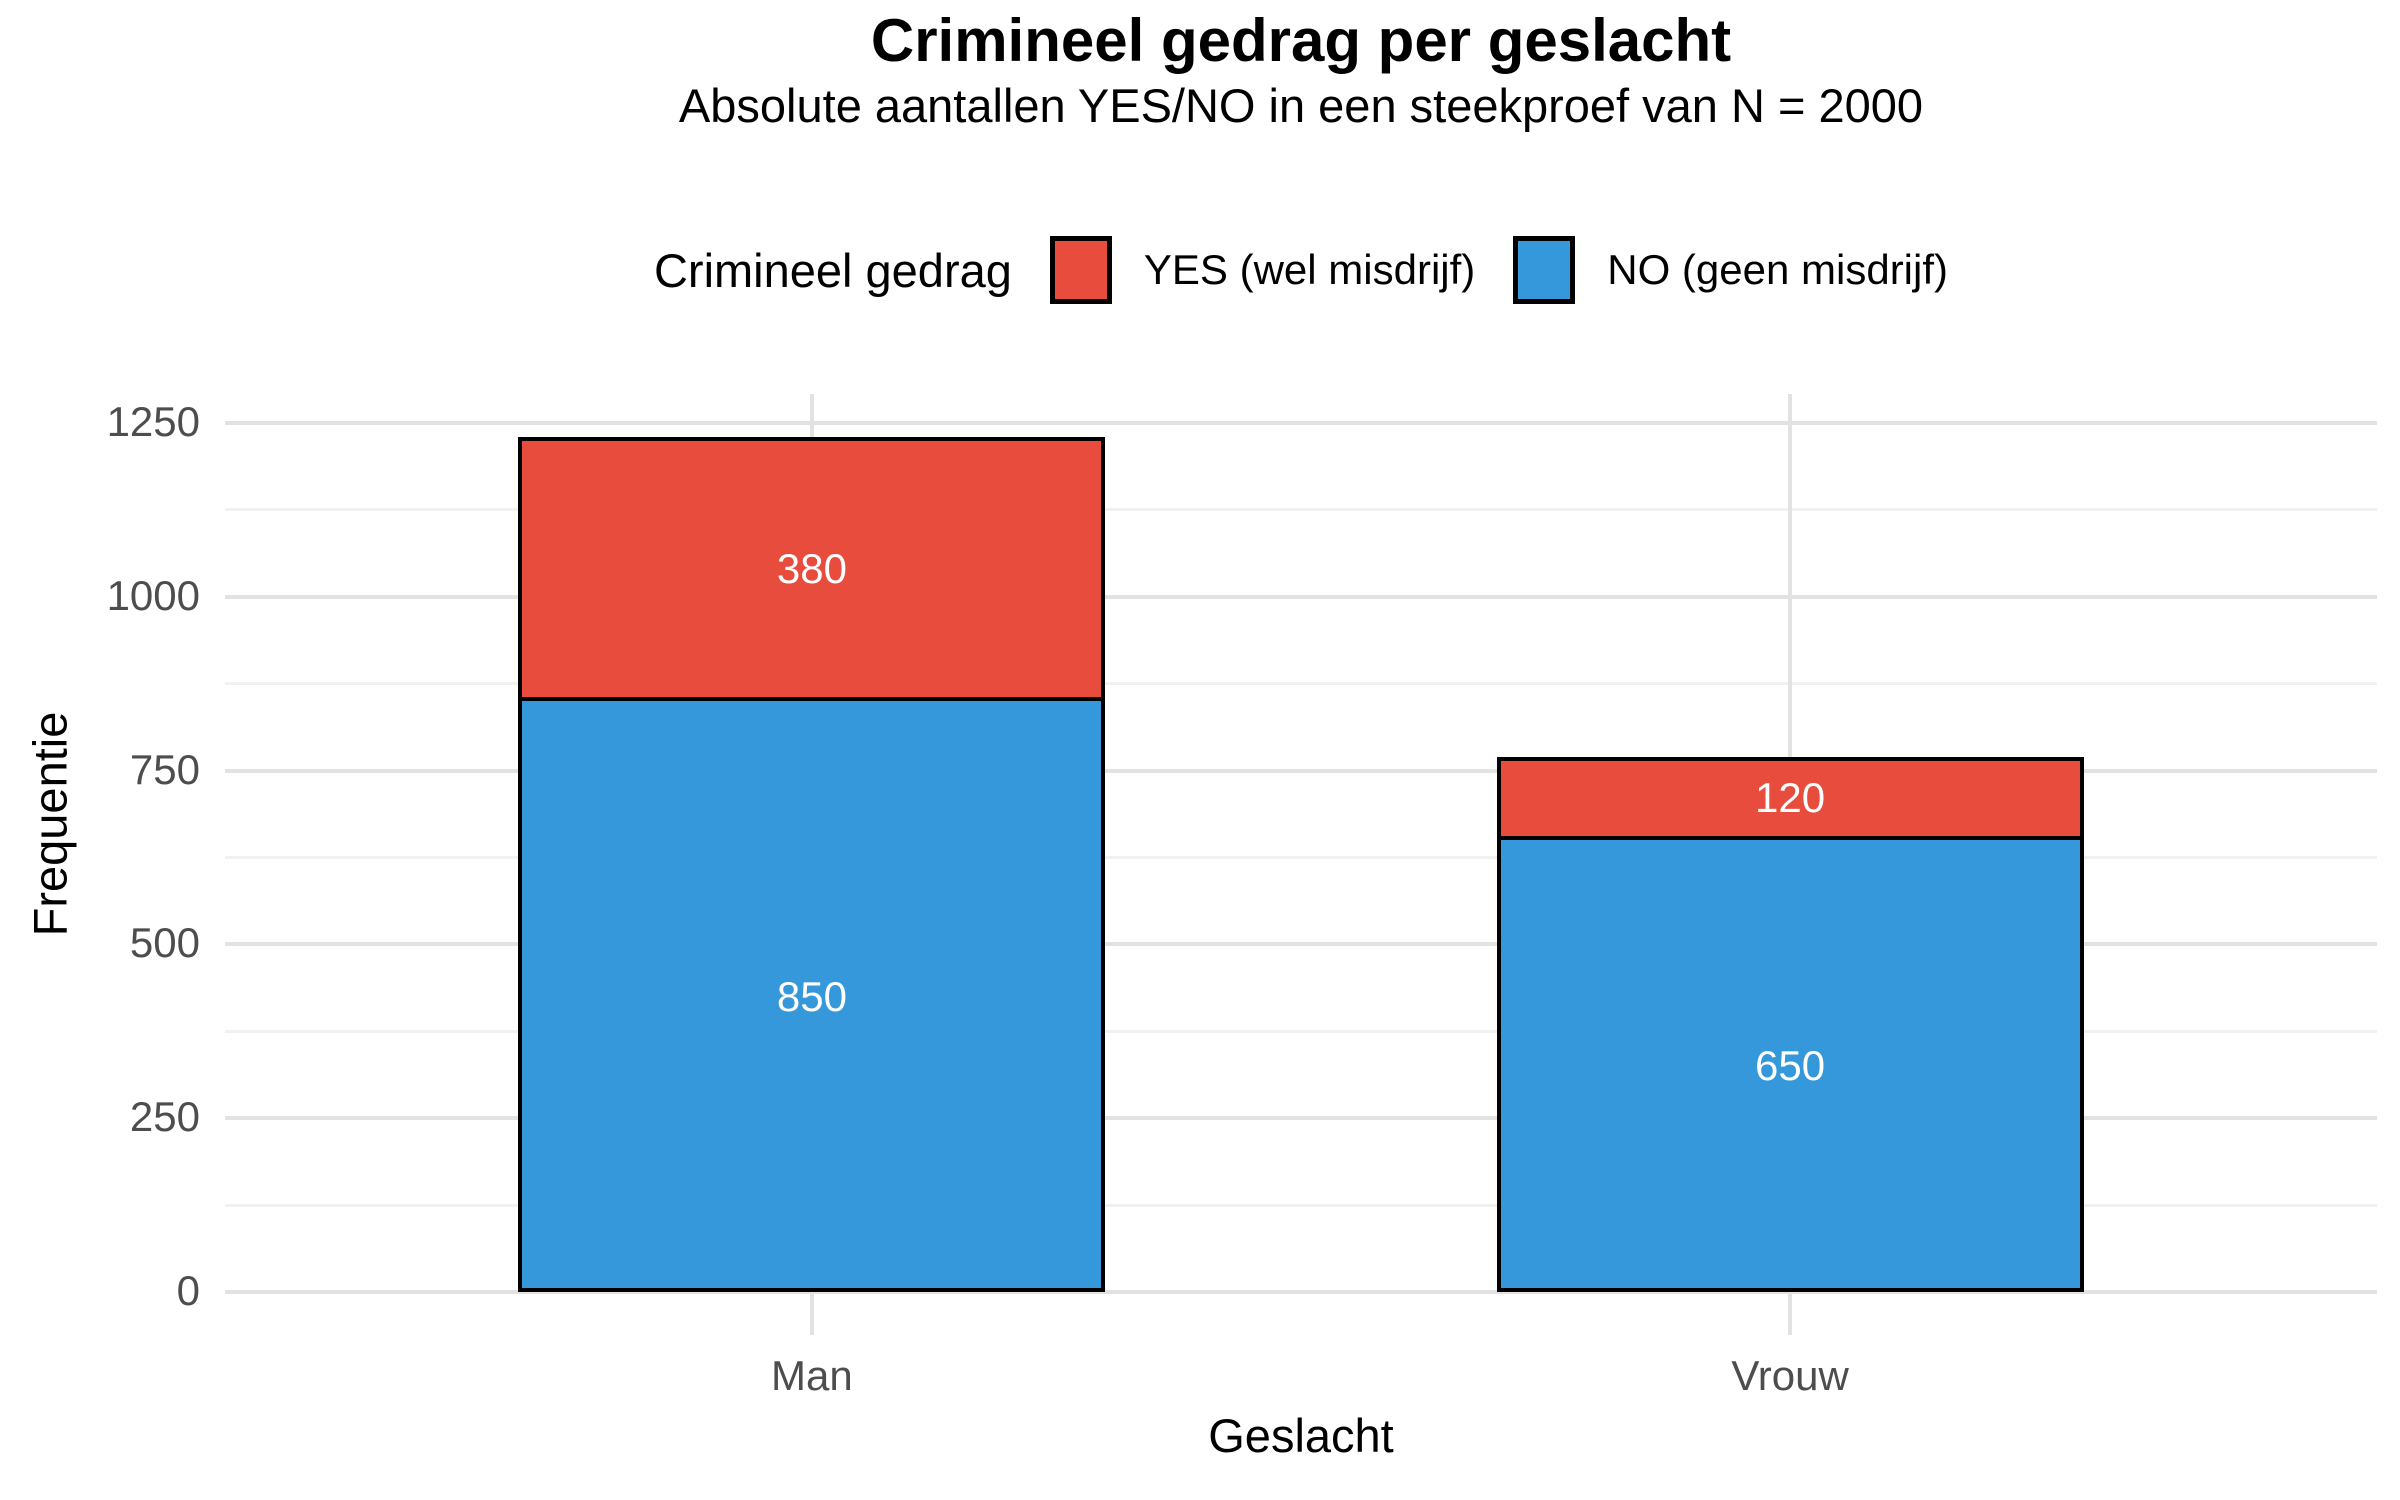 This screenshot has height=1500, width=2400. Describe the element at coordinates (164, 1117) in the screenshot. I see `y-tick-label: 250` at that location.